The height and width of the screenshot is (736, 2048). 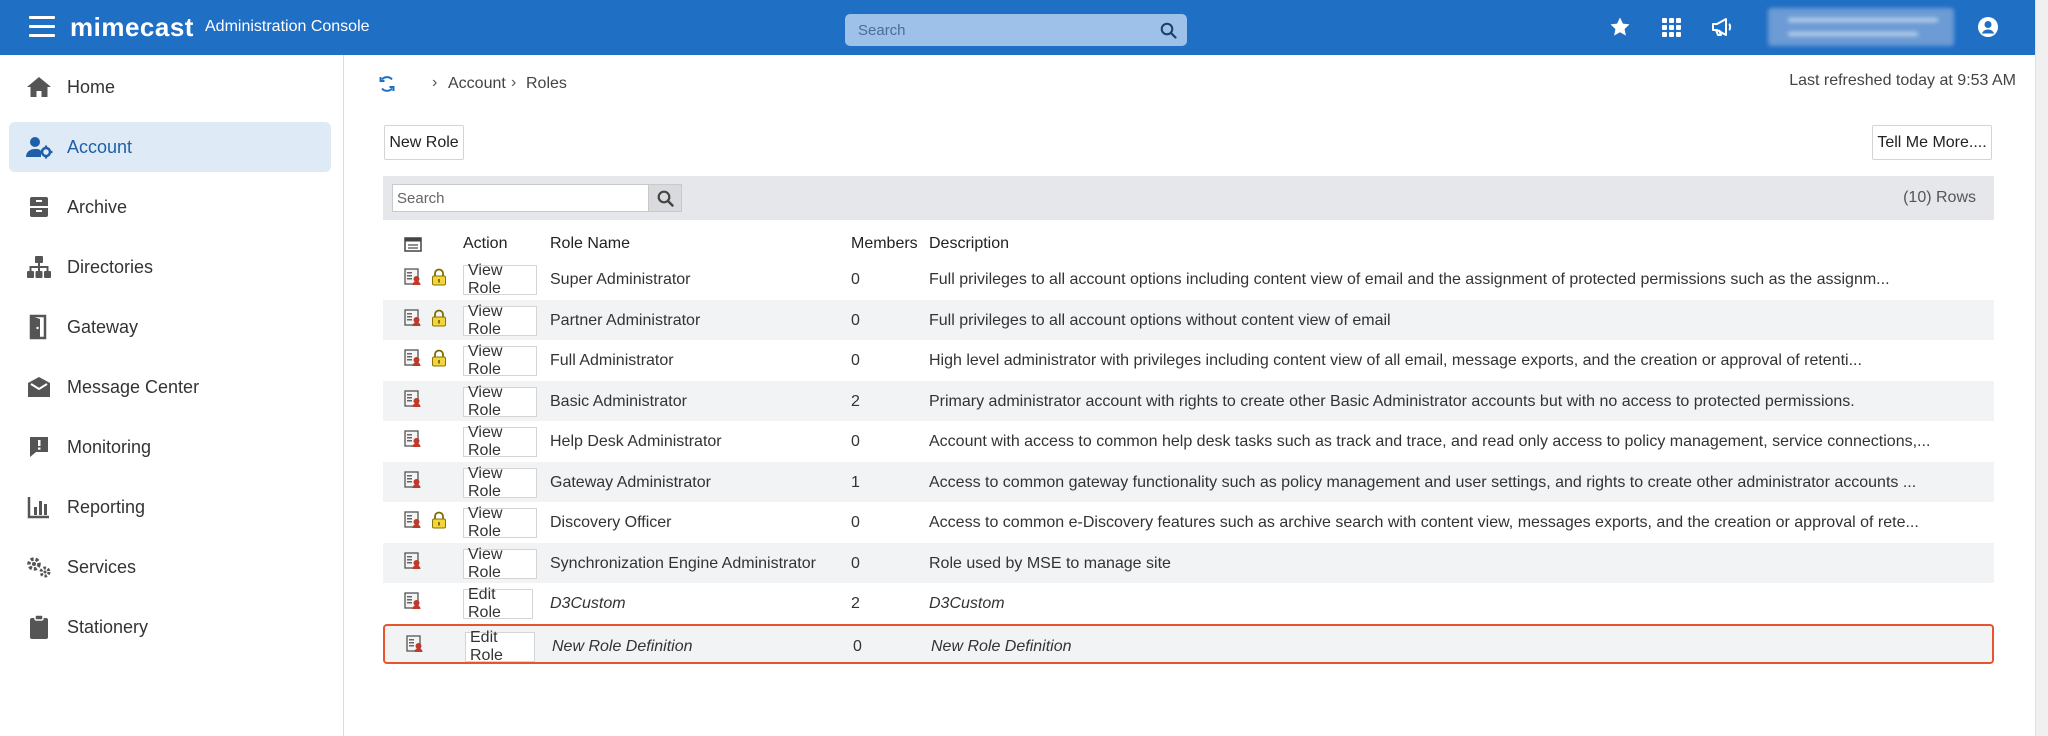 I want to click on user-info-redacted, so click(x=1861, y=27).